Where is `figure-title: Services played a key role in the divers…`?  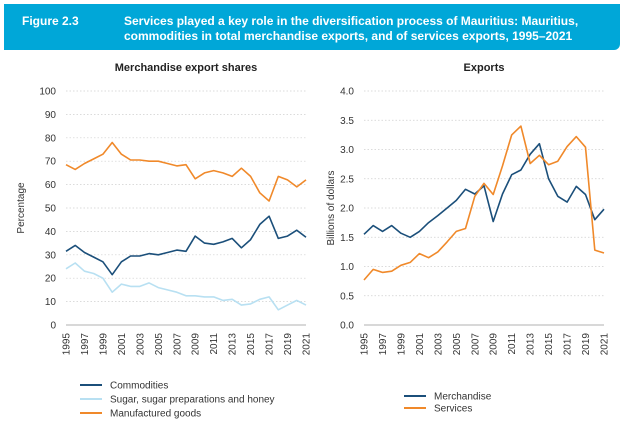
figure-title: Services played a key role in the divers… is located at coordinates (351, 28).